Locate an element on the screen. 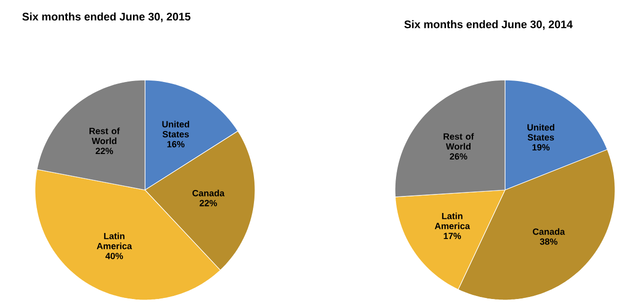 The width and height of the screenshot is (643, 305). chart-title: Six months ended June 30, 2015 is located at coordinates (106, 17).